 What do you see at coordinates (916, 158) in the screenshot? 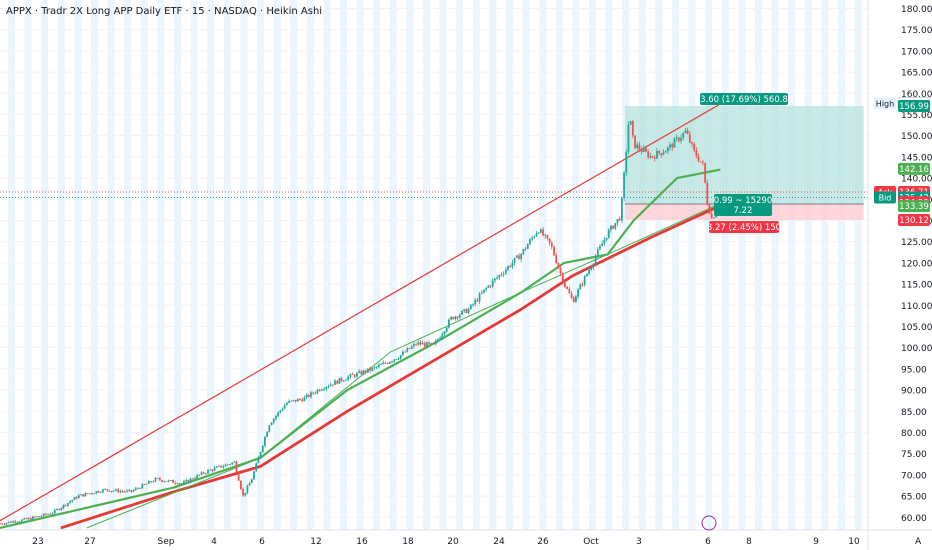
I see `y-tick-label: 145.00` at bounding box center [916, 158].